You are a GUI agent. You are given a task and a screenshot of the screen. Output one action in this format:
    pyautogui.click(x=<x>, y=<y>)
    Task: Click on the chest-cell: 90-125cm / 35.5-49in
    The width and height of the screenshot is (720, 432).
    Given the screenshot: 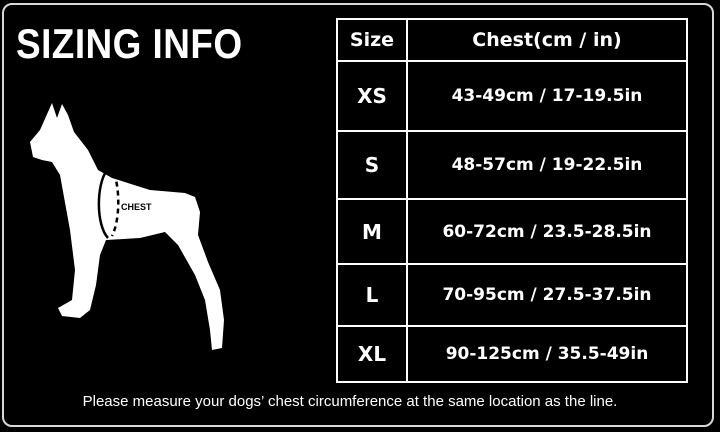 What is the action you would take?
    pyautogui.click(x=547, y=354)
    